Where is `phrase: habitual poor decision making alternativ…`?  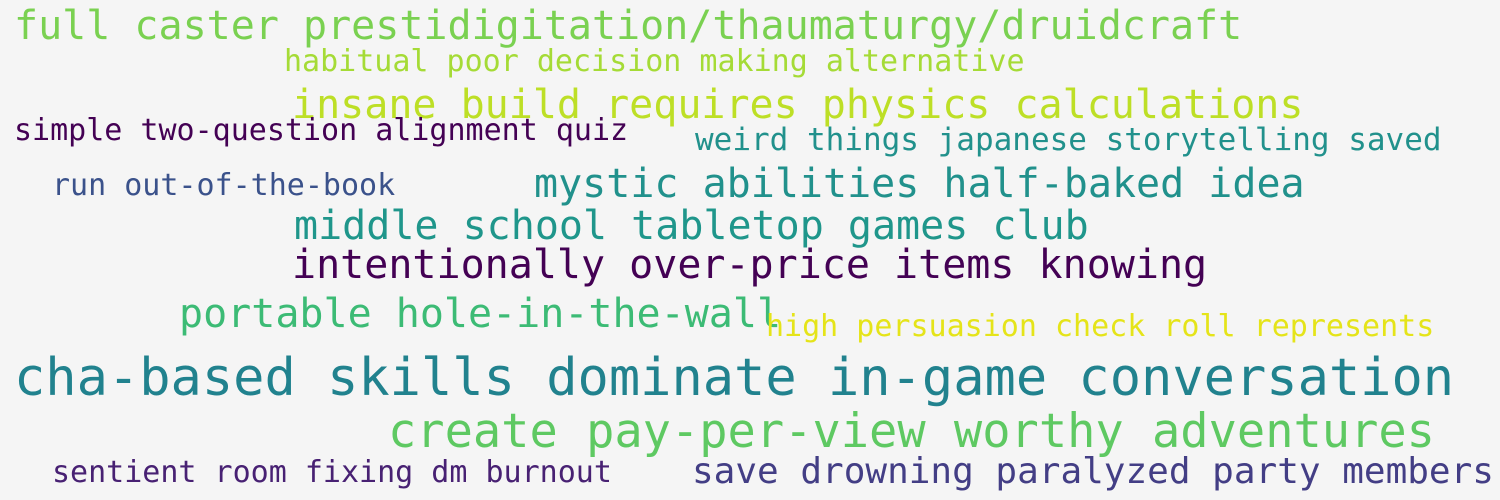
phrase: habitual poor decision making alternativ… is located at coordinates (654, 61).